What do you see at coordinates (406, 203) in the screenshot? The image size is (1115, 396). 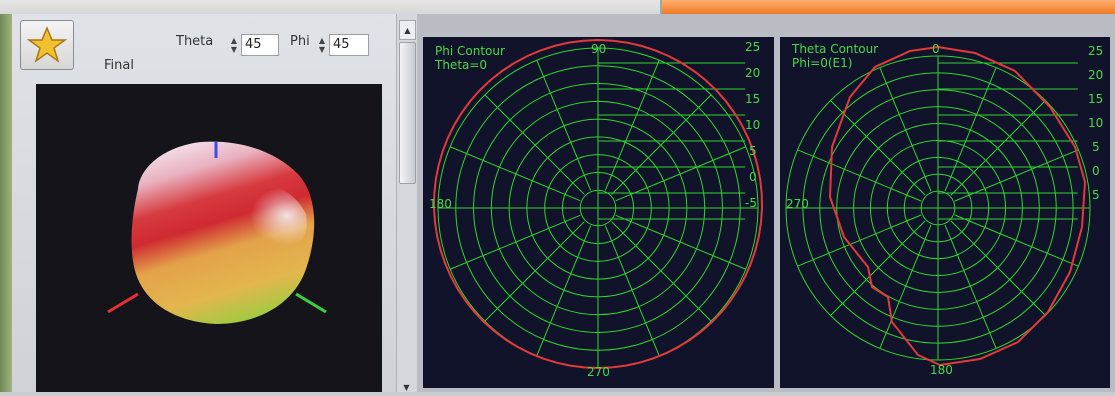 I see `vertical-scrollbar: ▲ ▼` at bounding box center [406, 203].